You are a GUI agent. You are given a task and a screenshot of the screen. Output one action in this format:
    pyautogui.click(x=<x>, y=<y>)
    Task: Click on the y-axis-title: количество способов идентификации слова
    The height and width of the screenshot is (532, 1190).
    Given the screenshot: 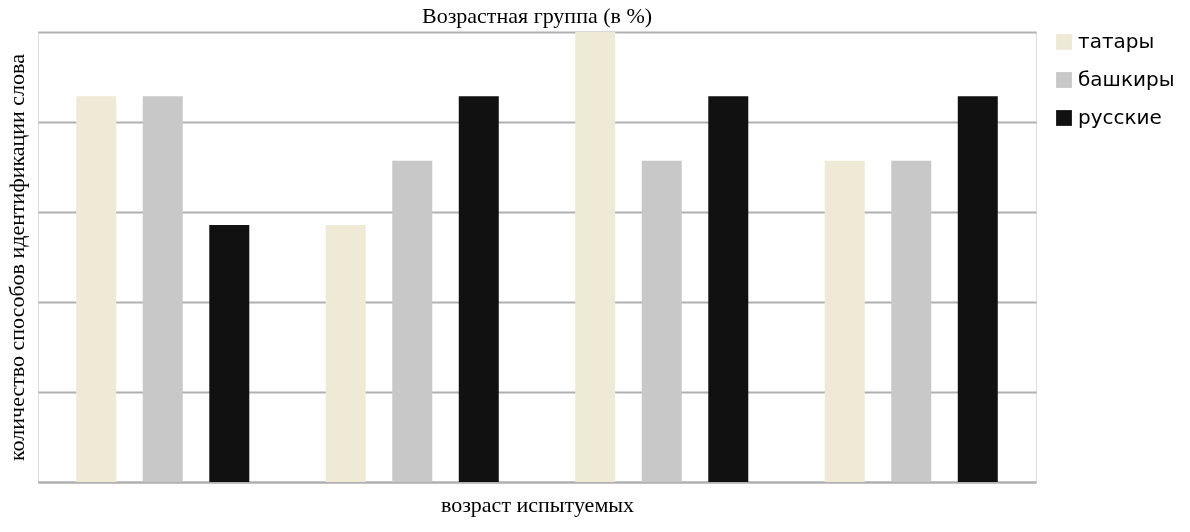 What is the action you would take?
    pyautogui.click(x=16, y=257)
    